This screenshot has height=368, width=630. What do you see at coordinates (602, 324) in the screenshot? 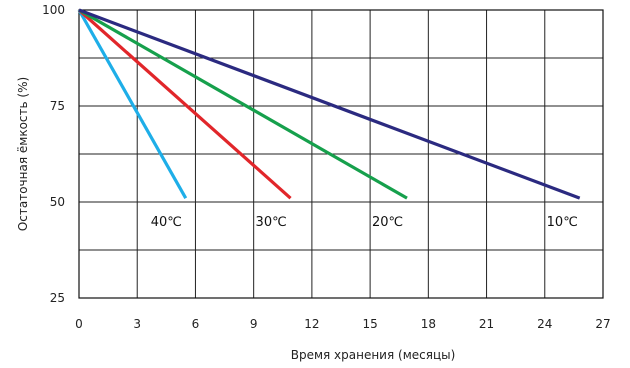
I see `x-tick-label: 27` at bounding box center [602, 324].